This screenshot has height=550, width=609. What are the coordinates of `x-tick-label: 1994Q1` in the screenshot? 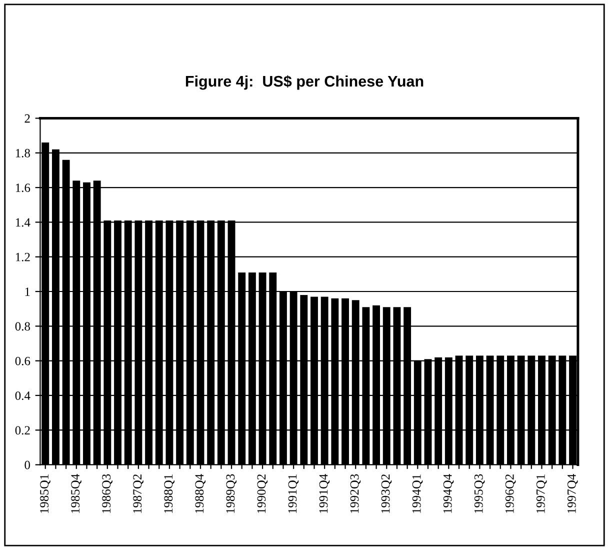 It's located at (417, 493).